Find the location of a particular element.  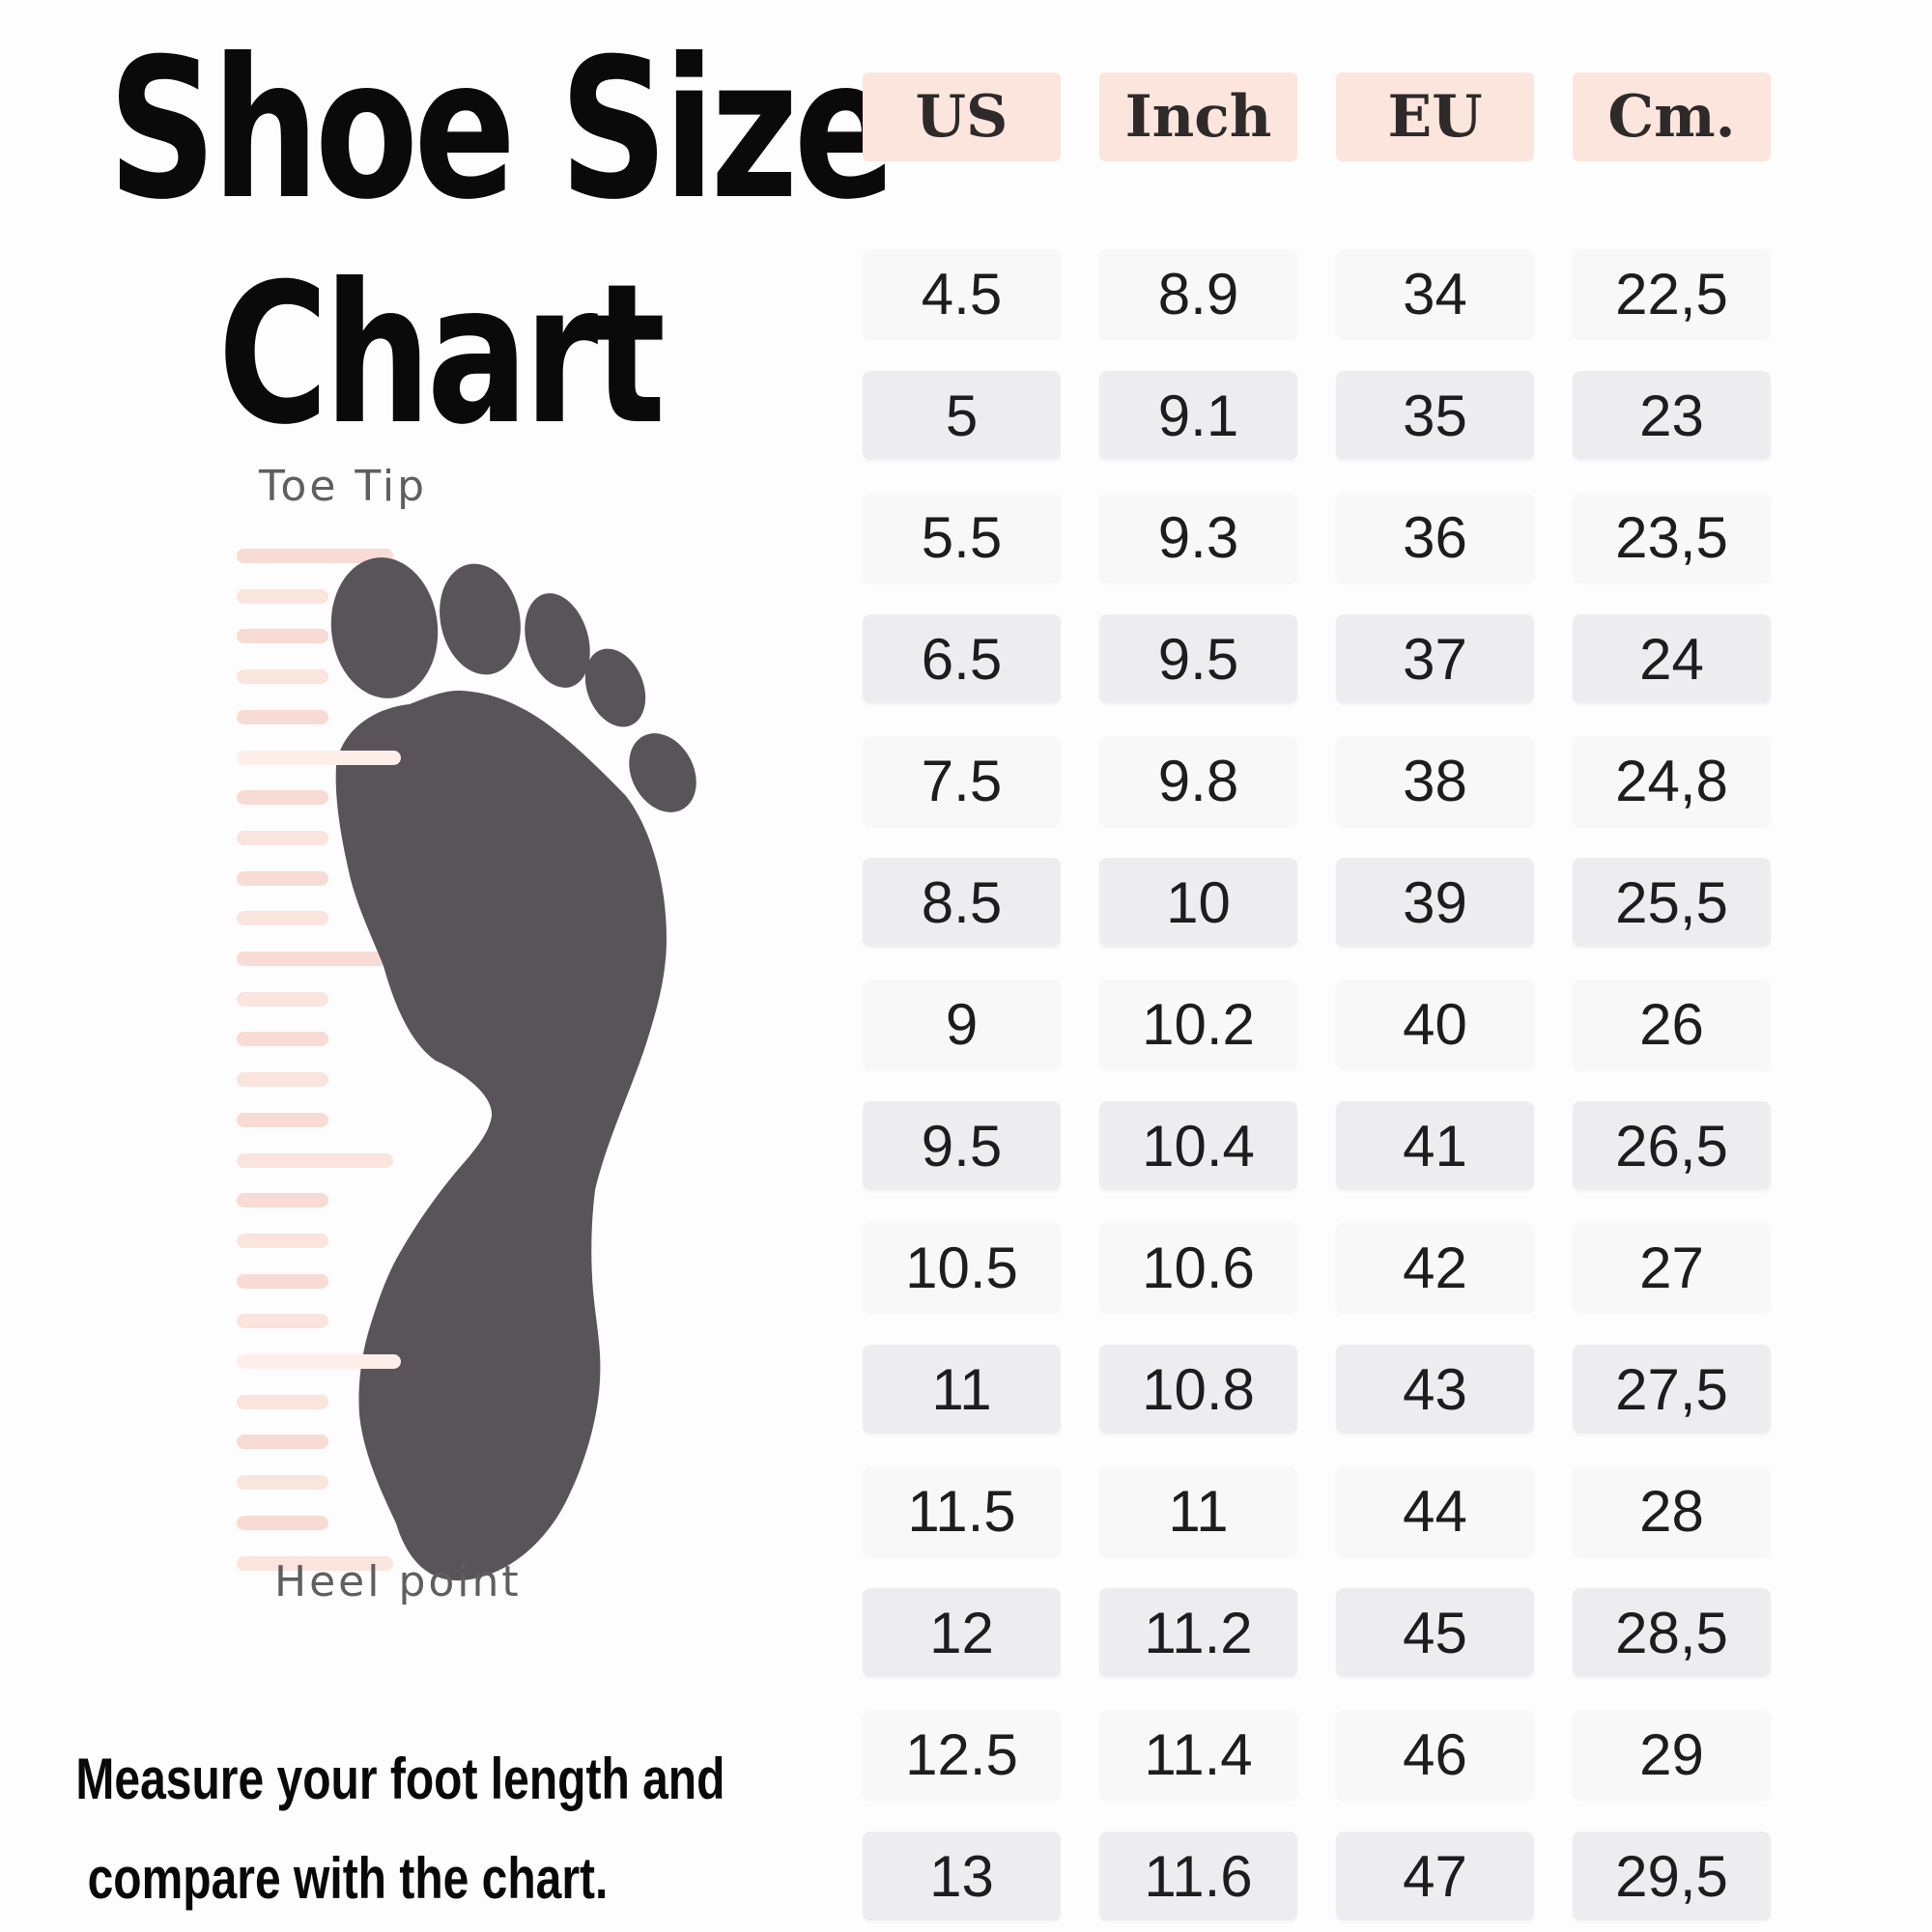

table-cell: 10 is located at coordinates (1198, 902).